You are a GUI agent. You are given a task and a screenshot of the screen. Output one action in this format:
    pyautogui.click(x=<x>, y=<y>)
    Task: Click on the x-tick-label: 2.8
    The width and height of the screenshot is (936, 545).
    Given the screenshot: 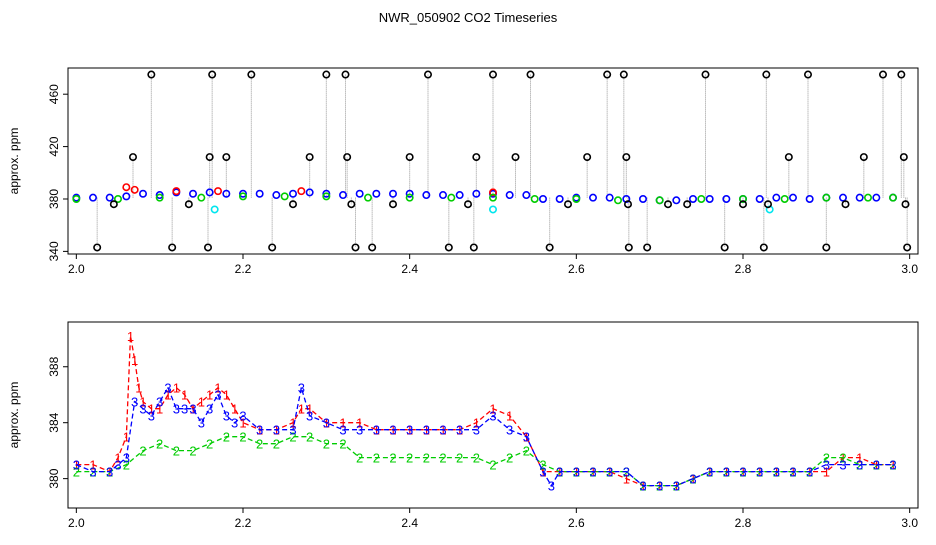 What is the action you would take?
    pyautogui.click(x=743, y=523)
    